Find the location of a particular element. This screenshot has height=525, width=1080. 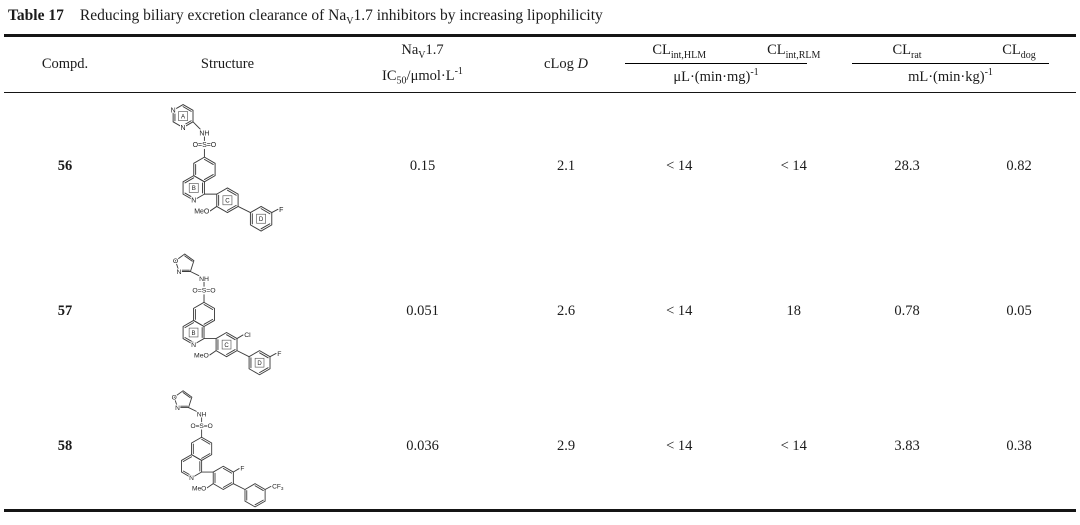

cell-clogd: 2.6 is located at coordinates (566, 311).